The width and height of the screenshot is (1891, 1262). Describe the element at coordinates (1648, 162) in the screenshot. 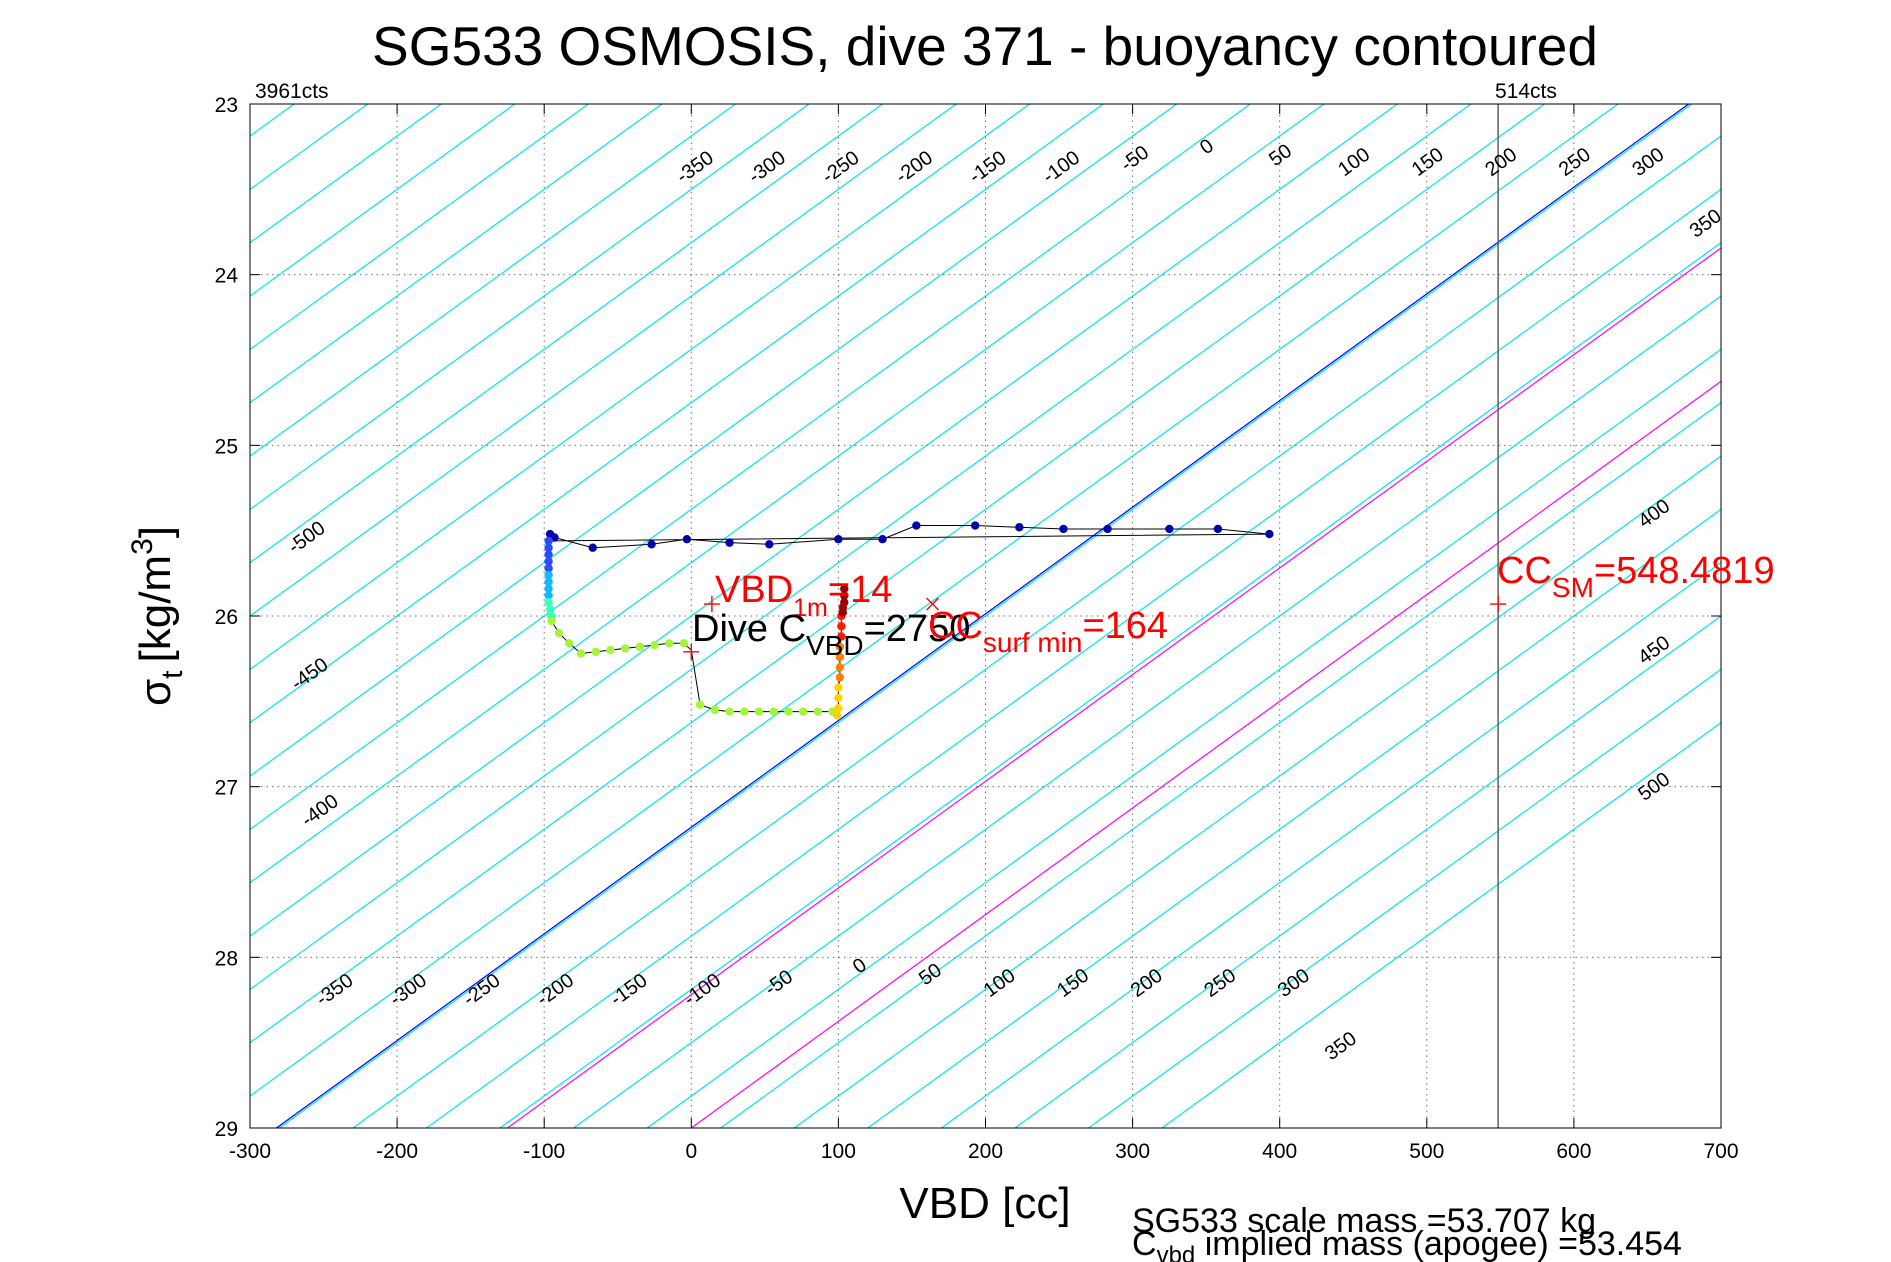

I see `isoline-label: 300` at that location.